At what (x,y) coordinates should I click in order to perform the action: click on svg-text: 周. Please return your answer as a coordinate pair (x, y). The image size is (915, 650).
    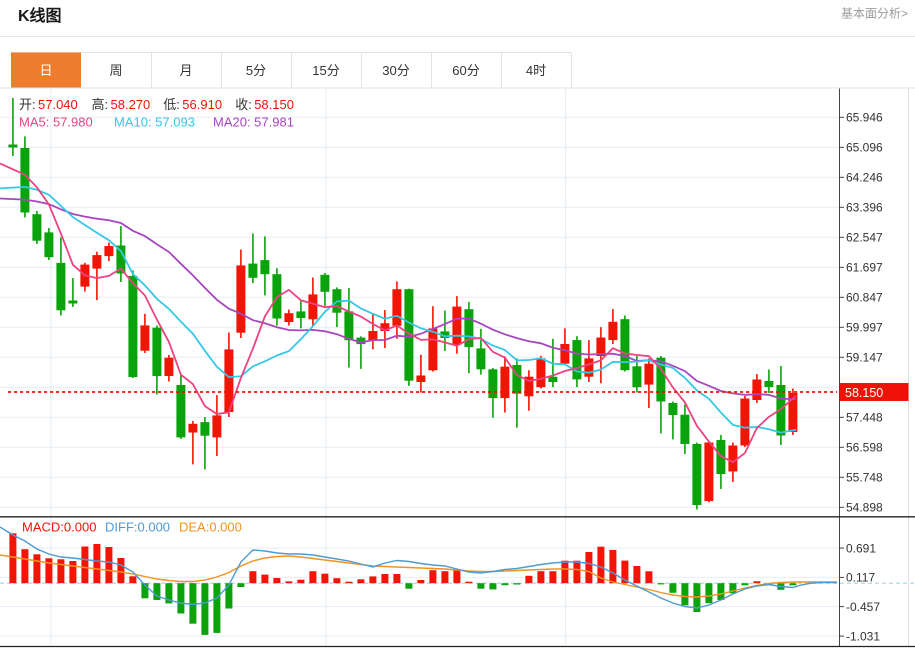
    Looking at the image, I should click on (115, 70).